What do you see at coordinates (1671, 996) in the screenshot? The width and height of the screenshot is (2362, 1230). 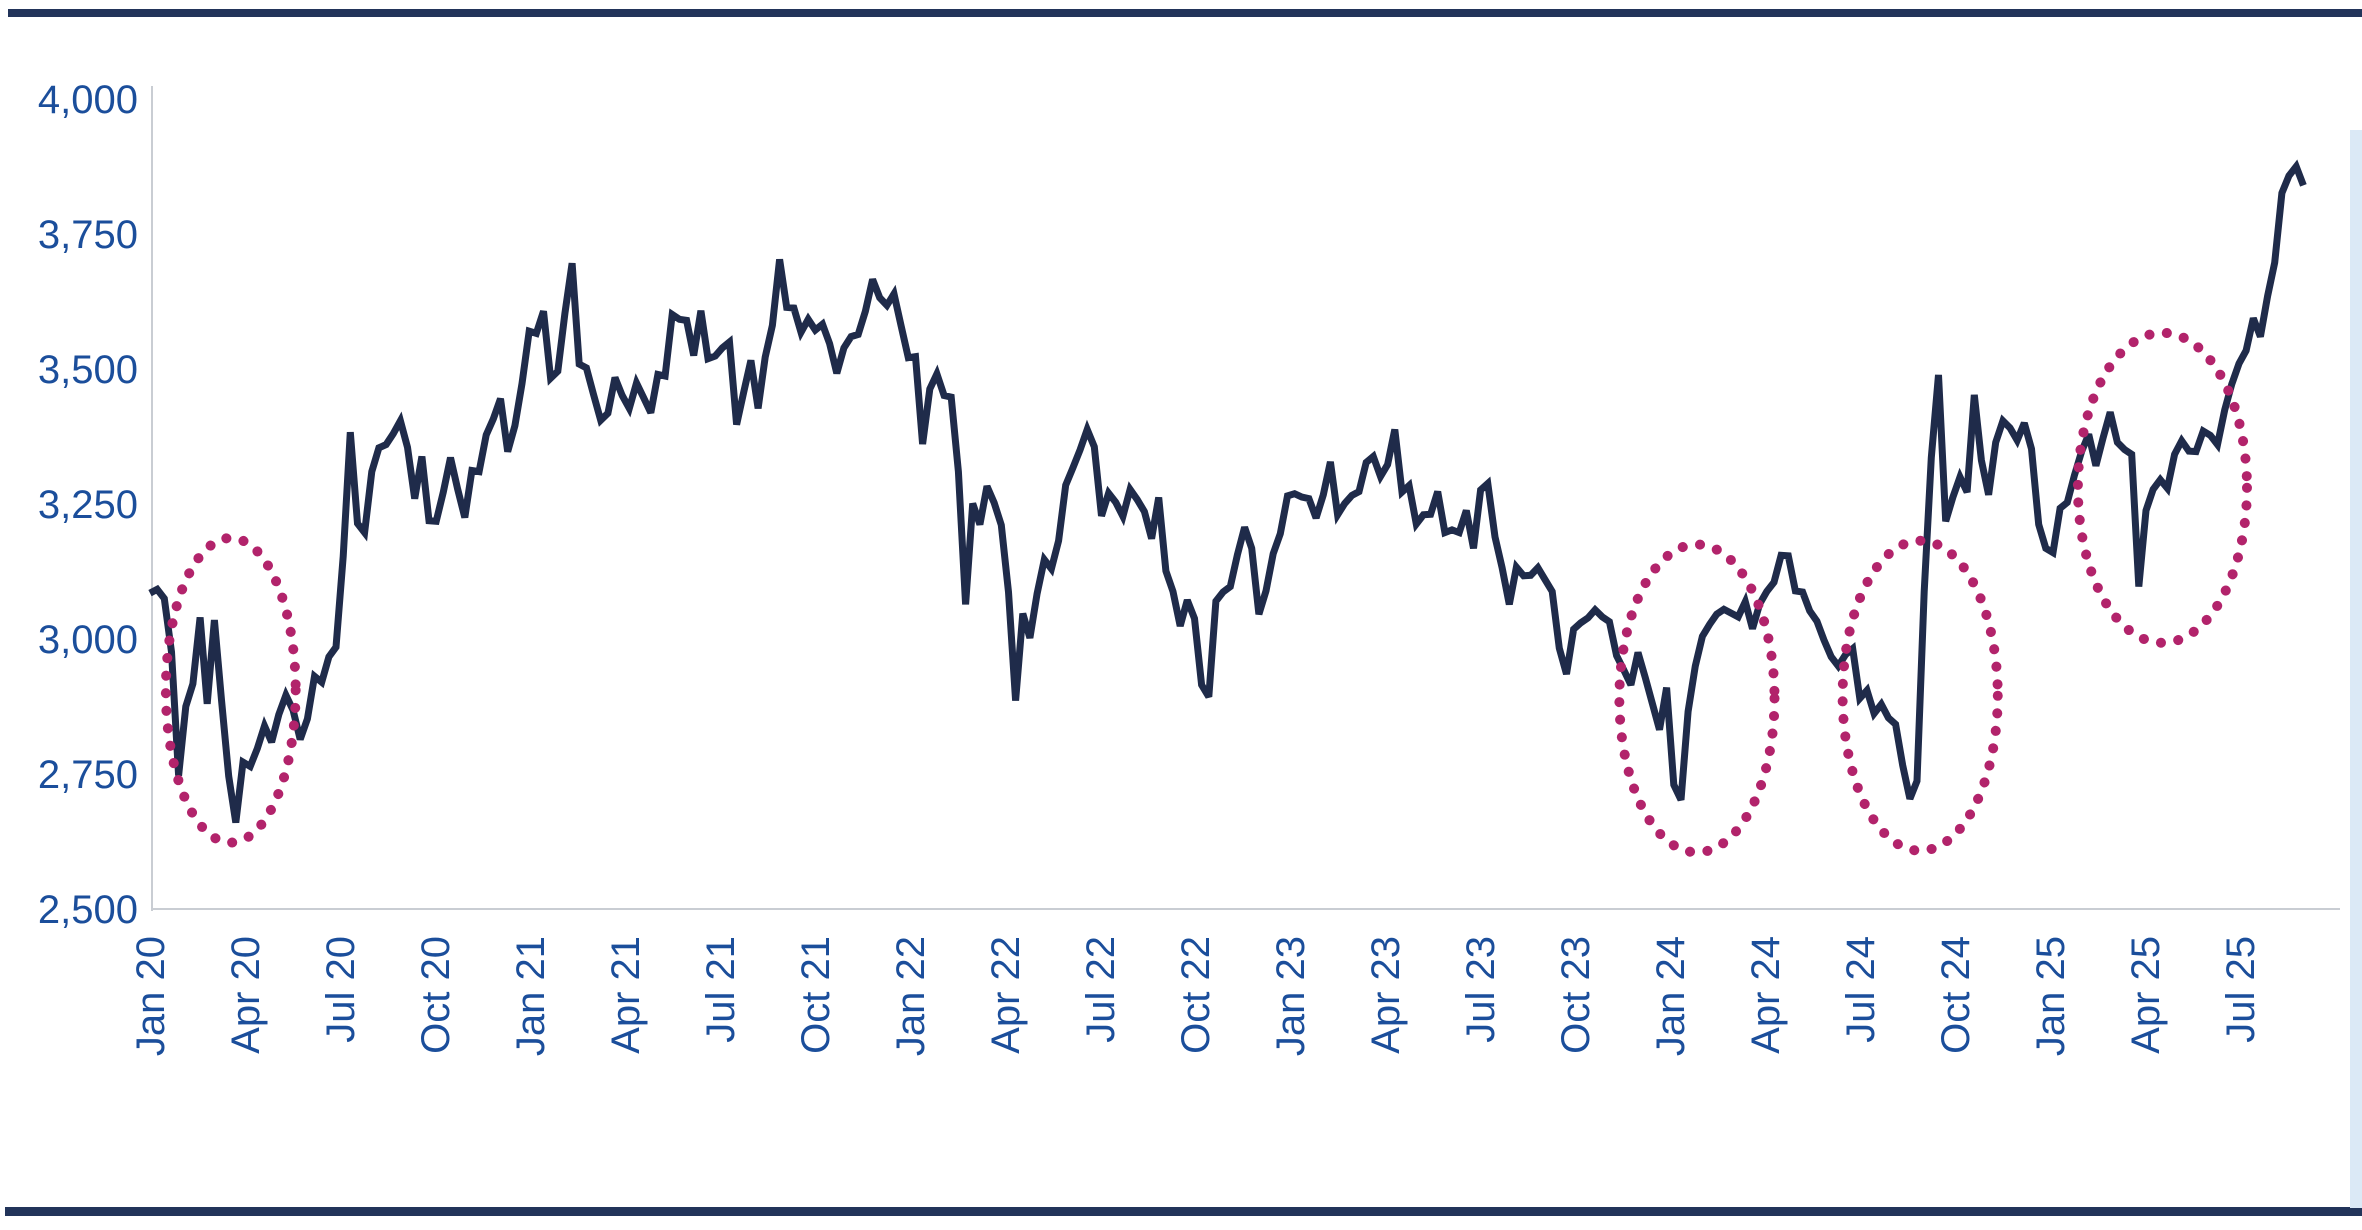 I see `x-axis-tick-label: Jan 24` at bounding box center [1671, 996].